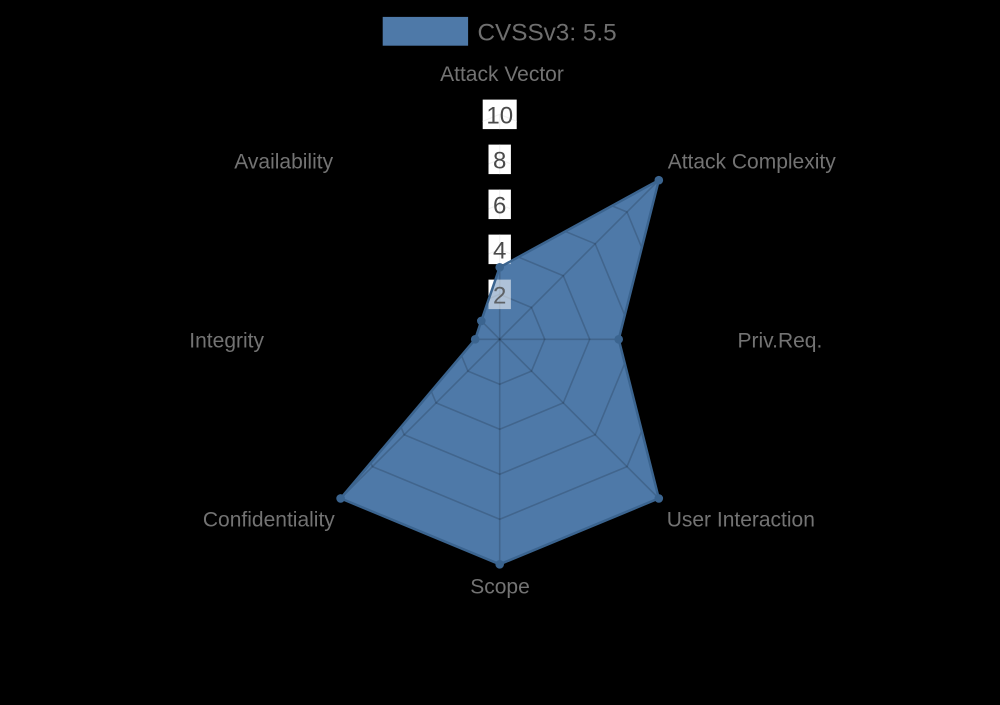 This screenshot has width=1000, height=705. What do you see at coordinates (283, 162) in the screenshot?
I see `svg-text: Availability` at bounding box center [283, 162].